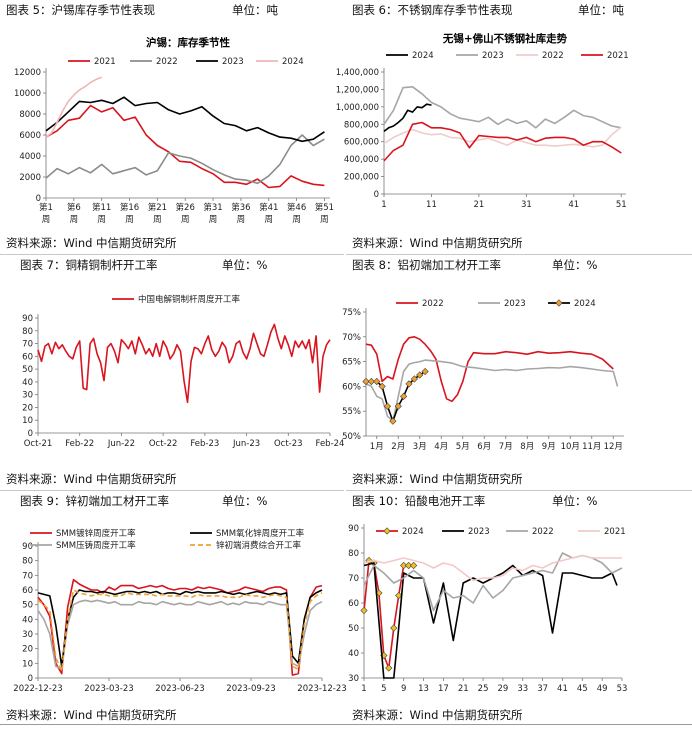 The width and height of the screenshot is (692, 735). What do you see at coordinates (94, 501) in the screenshot?
I see `chart9-title: 图表 9：锌初端加工材开工率` at bounding box center [94, 501].